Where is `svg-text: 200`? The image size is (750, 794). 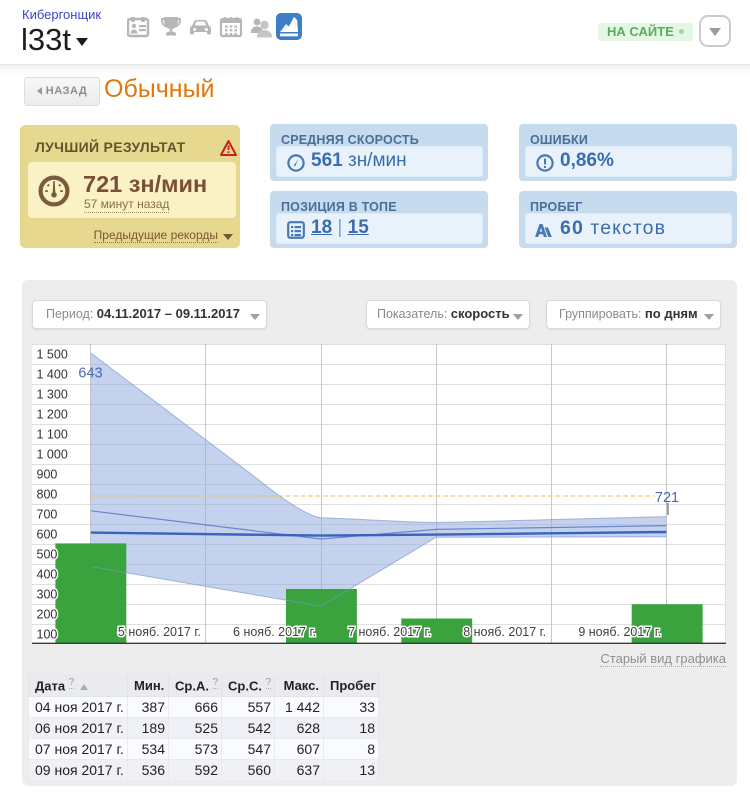 svg-text: 200 is located at coordinates (47, 615).